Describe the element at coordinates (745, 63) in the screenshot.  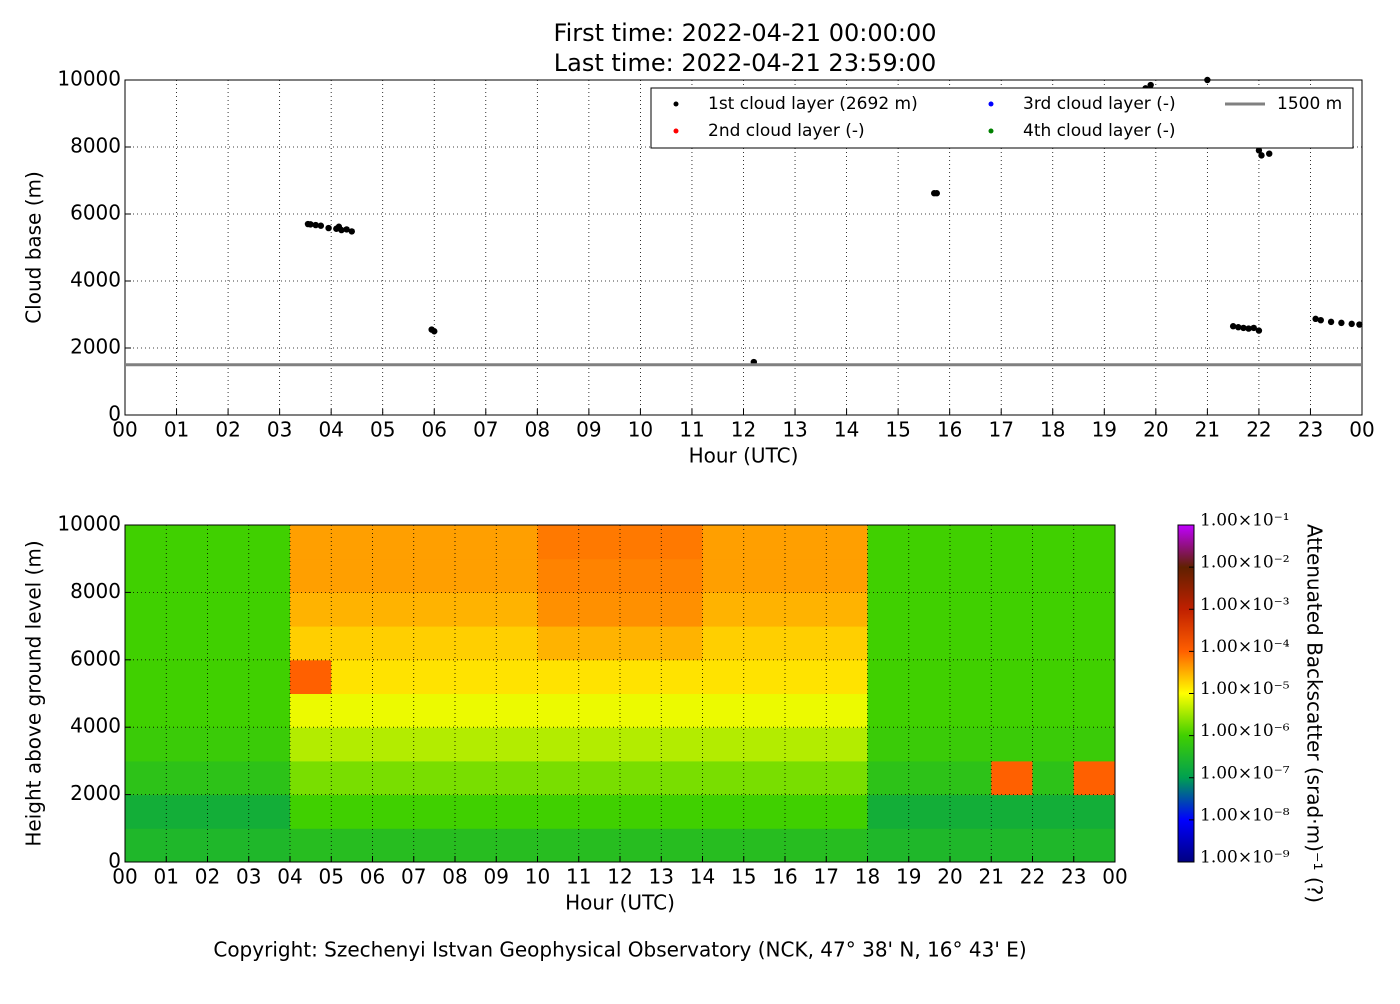
I see `chart-title: Last time: 2022-04-21 23:59:00` at that location.